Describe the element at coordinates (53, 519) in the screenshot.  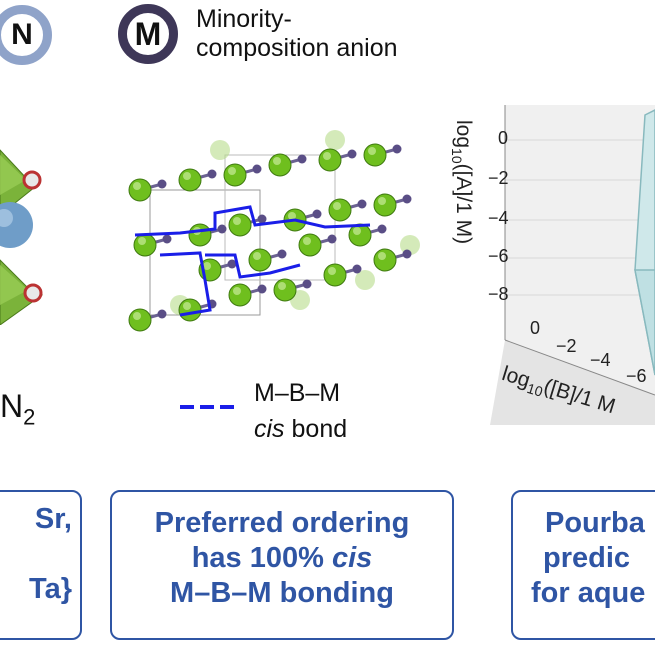
I see `left-box-line1: Sr,` at that location.